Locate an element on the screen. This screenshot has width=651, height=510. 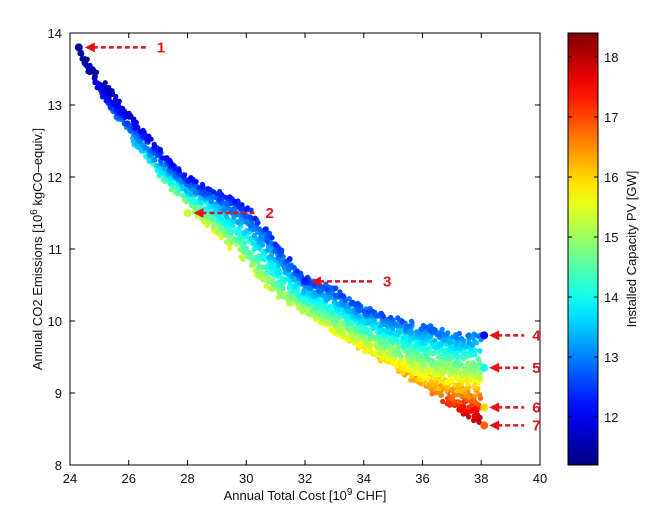
colorbar-tick-label: 16 is located at coordinates (611, 177).